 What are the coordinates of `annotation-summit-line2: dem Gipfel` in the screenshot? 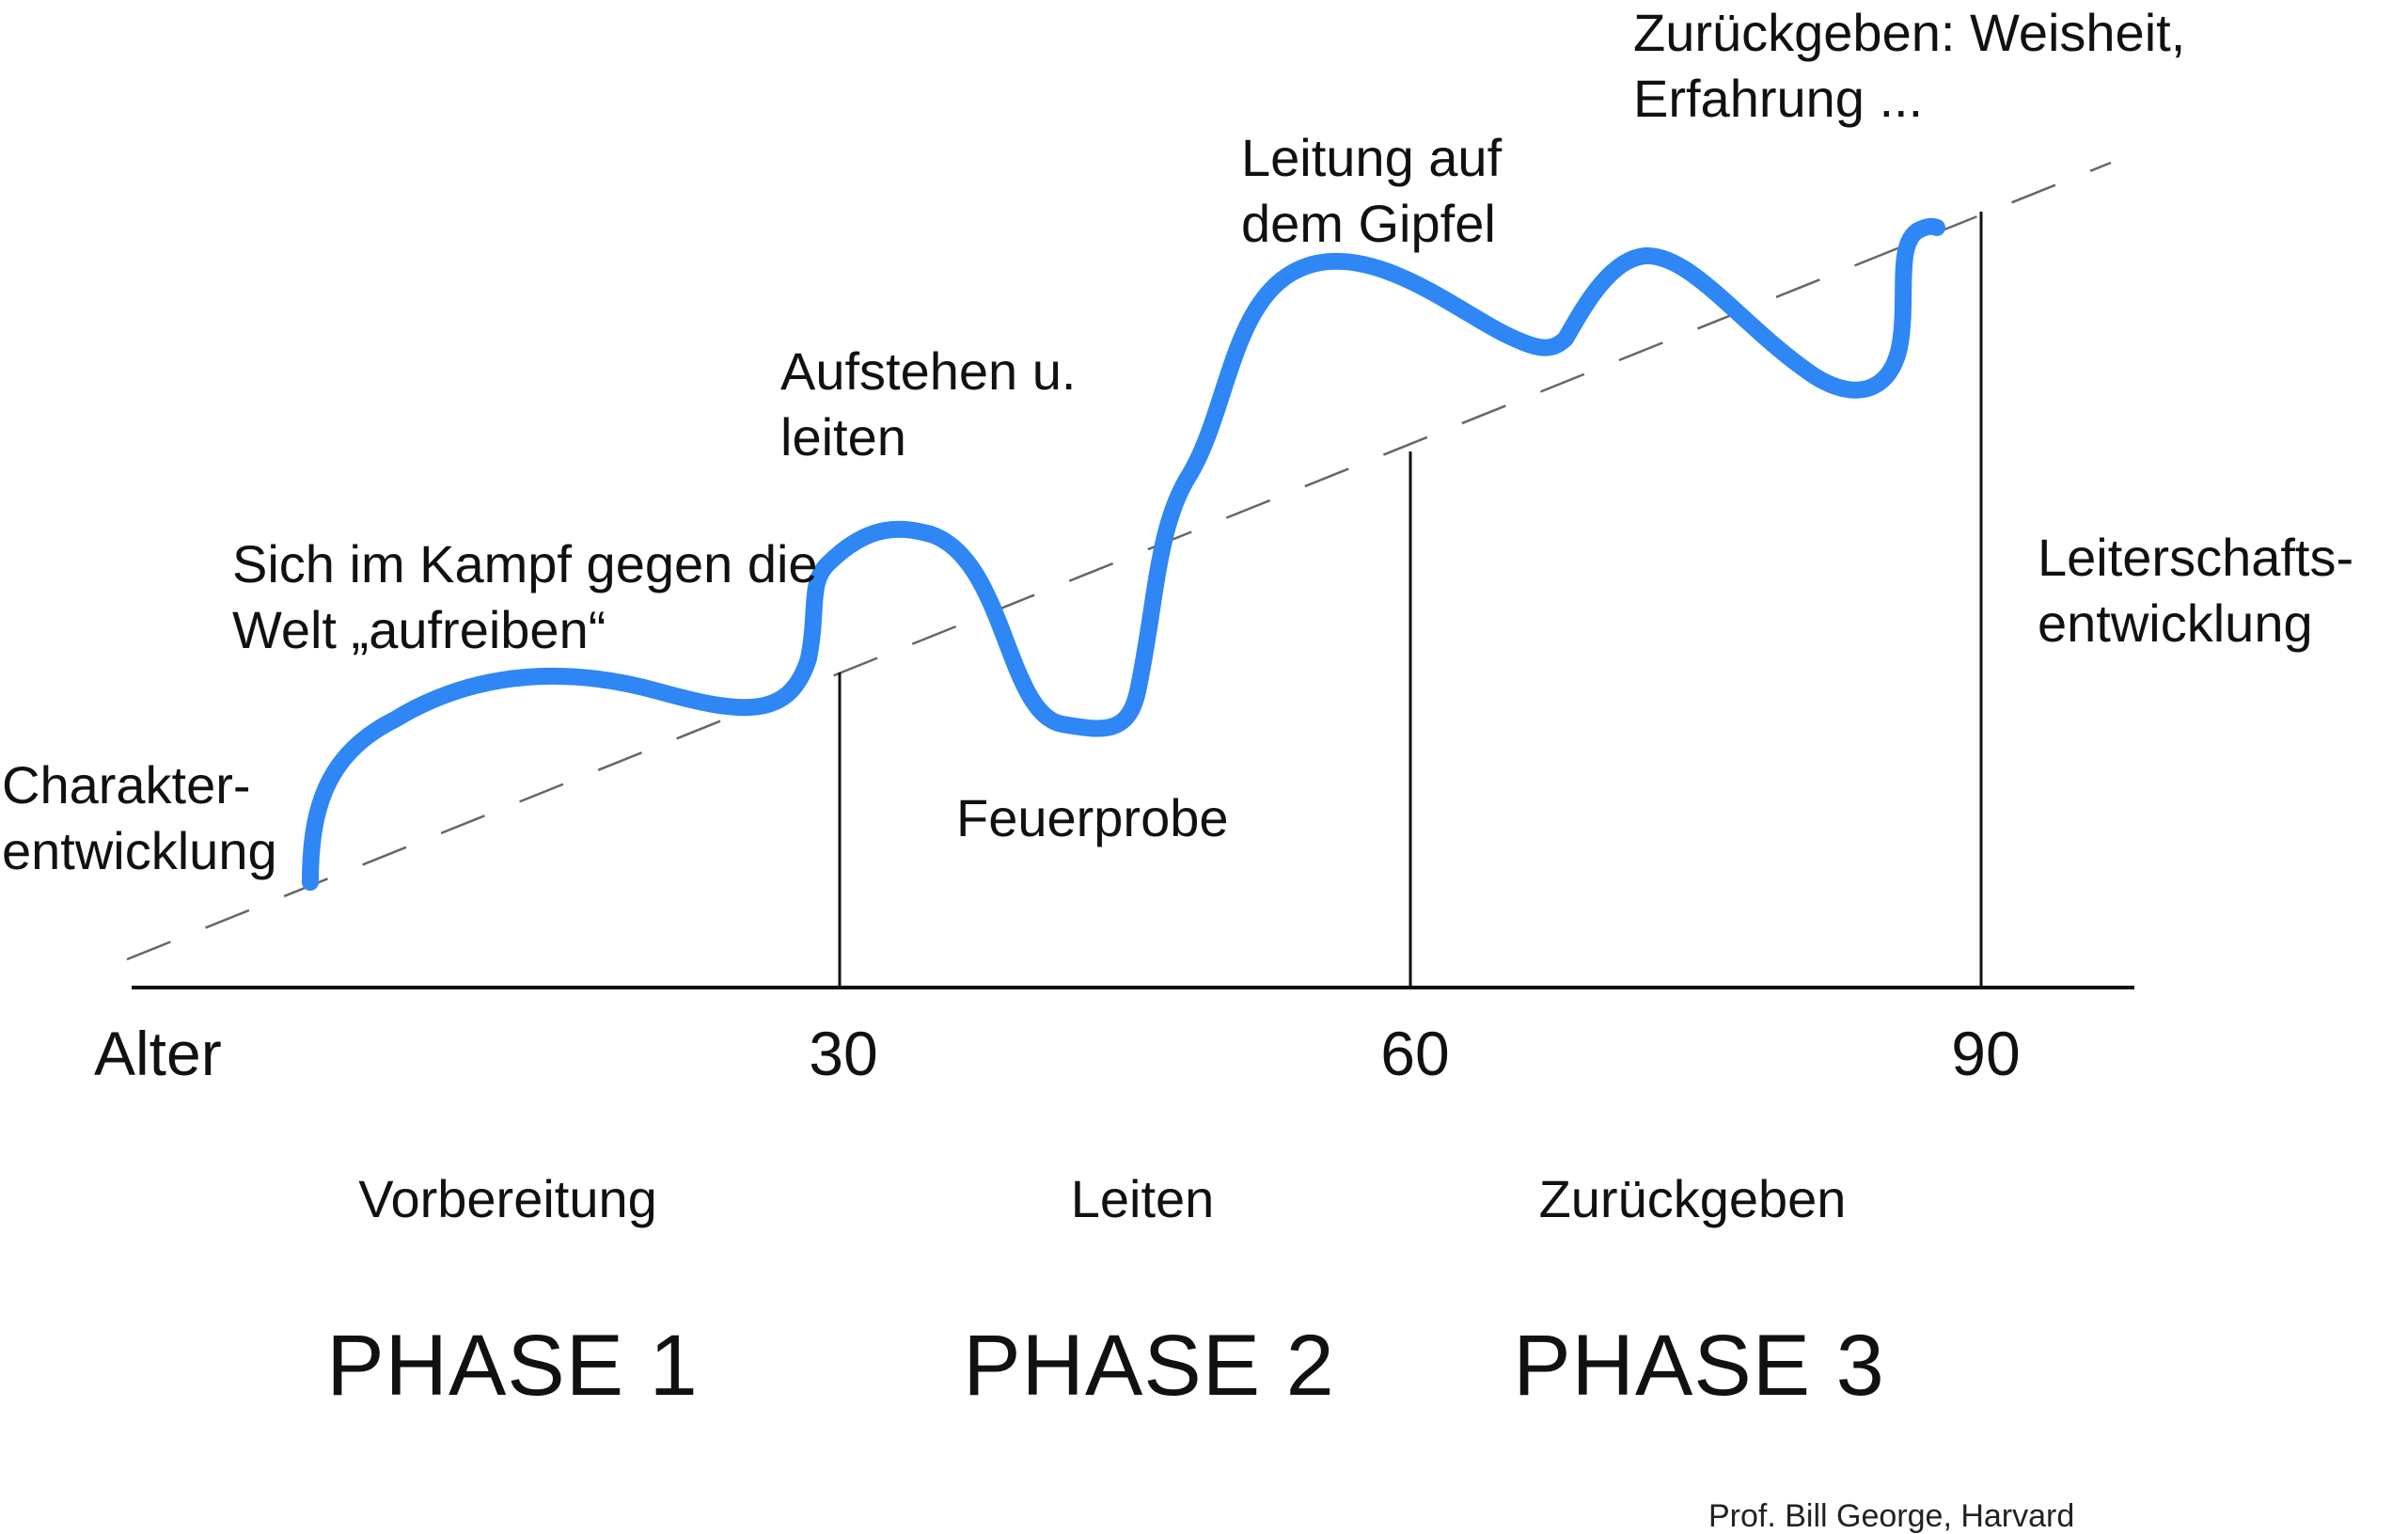 It's located at (1368, 224).